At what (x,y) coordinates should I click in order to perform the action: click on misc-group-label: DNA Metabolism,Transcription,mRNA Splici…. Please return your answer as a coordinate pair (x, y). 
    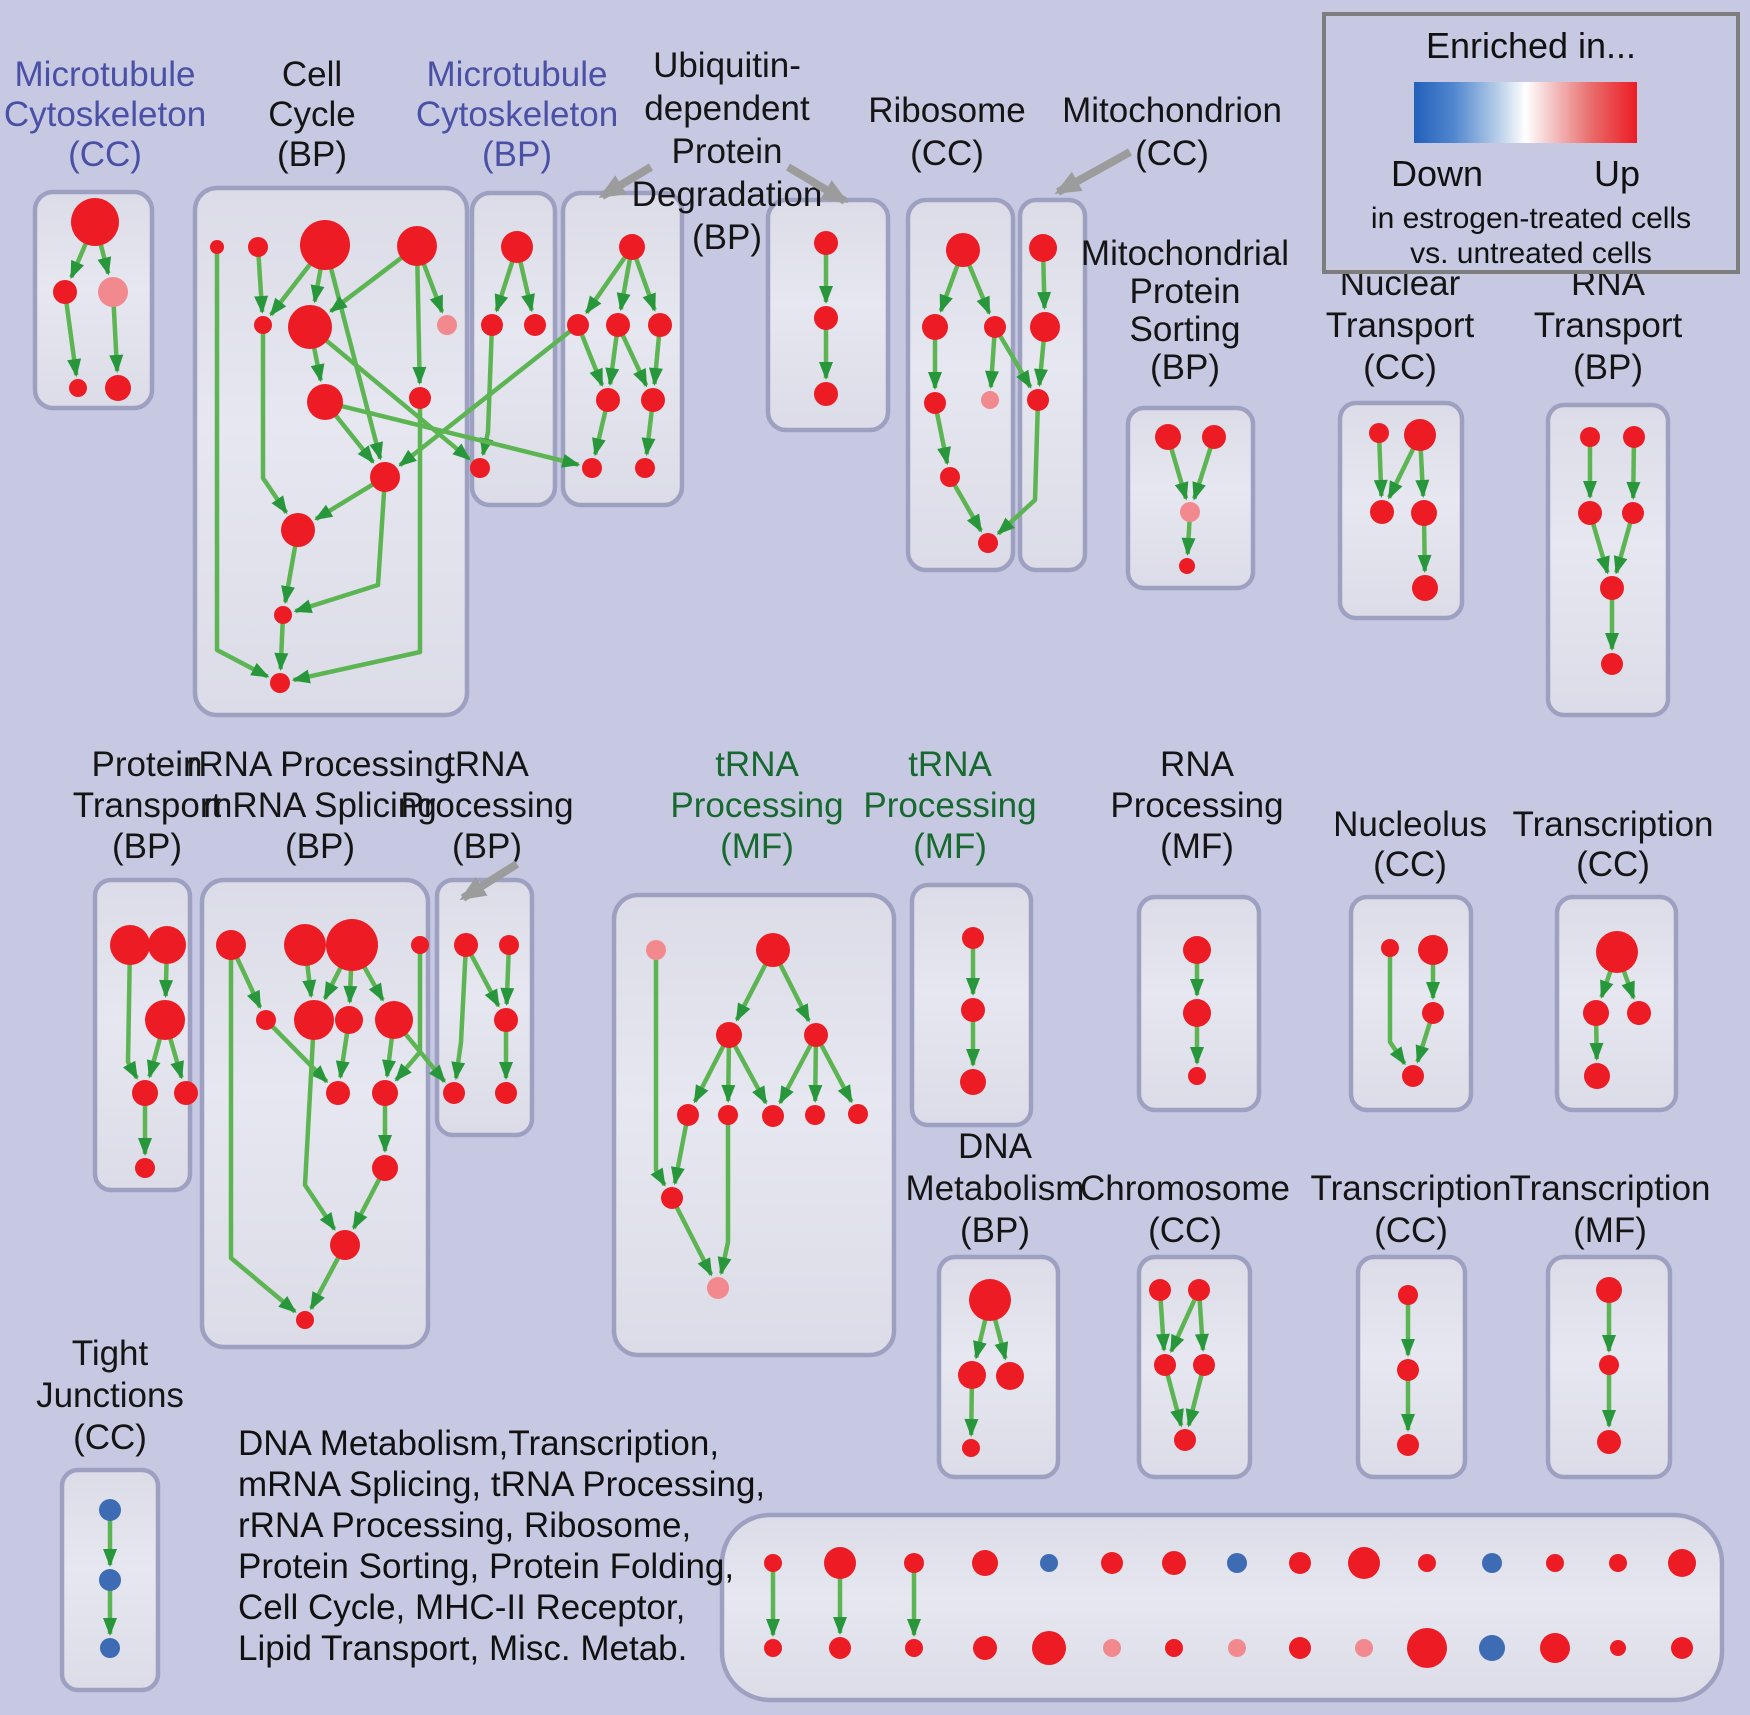
    Looking at the image, I should click on (501, 1546).